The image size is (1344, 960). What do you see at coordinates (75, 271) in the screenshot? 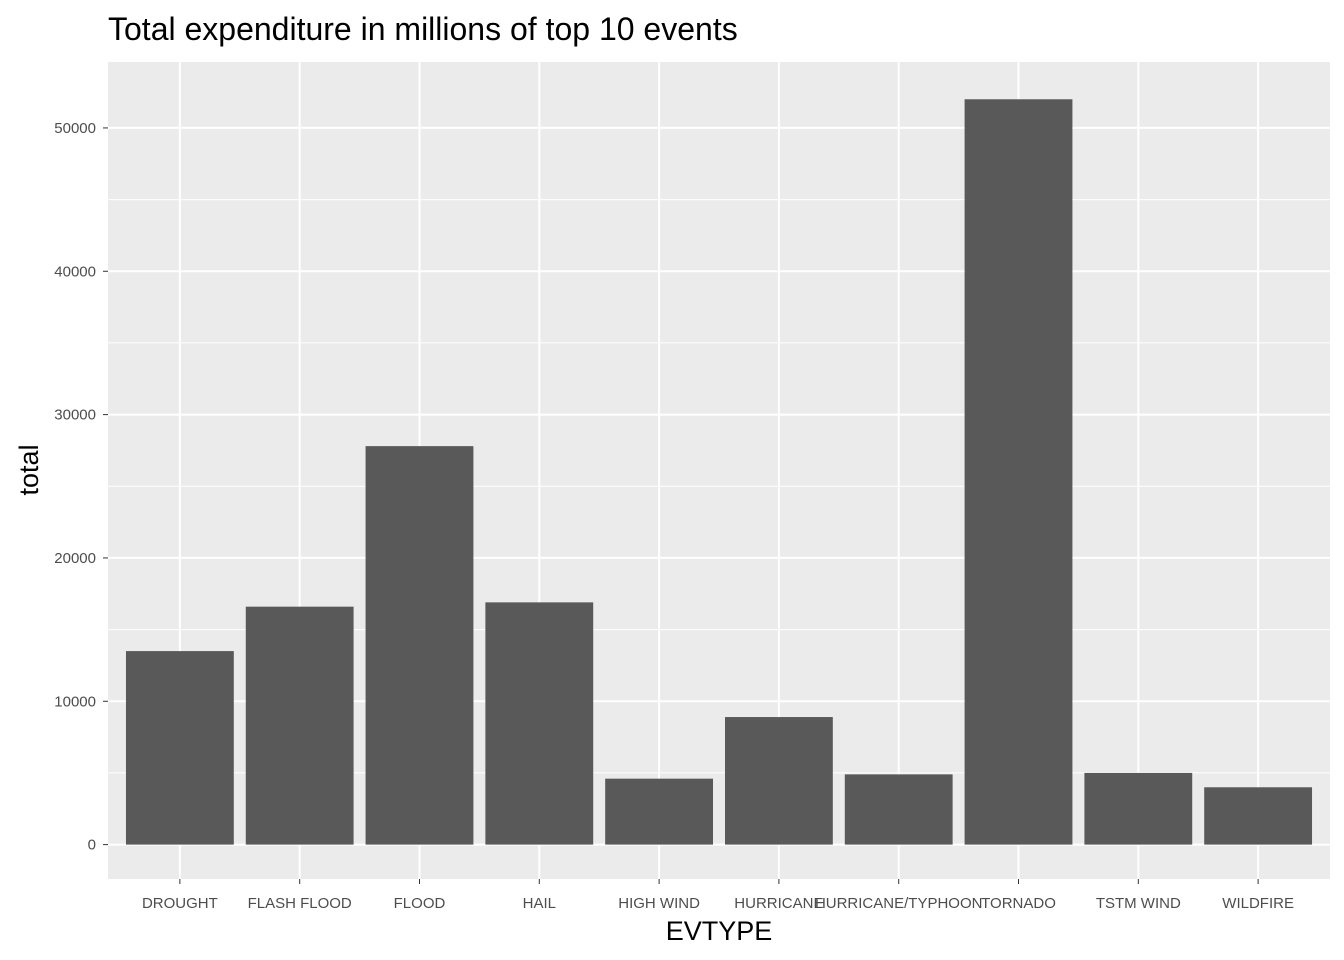
I see `y-tick-label: 40000` at bounding box center [75, 271].